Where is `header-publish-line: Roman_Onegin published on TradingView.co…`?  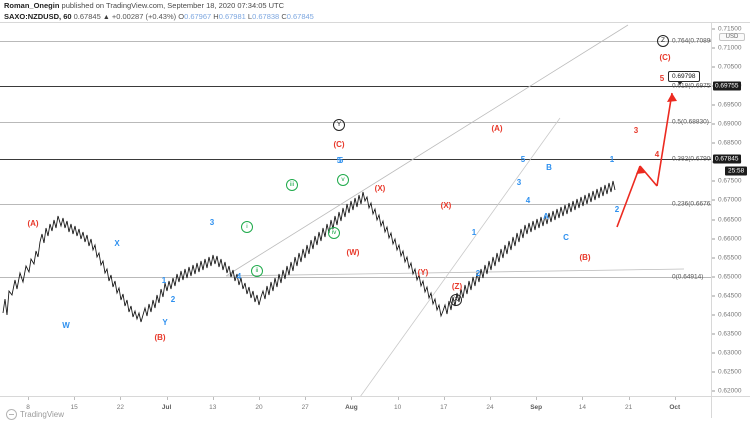
header-publish-line: Roman_Onegin published on TradingView.co… is located at coordinates (354, 6).